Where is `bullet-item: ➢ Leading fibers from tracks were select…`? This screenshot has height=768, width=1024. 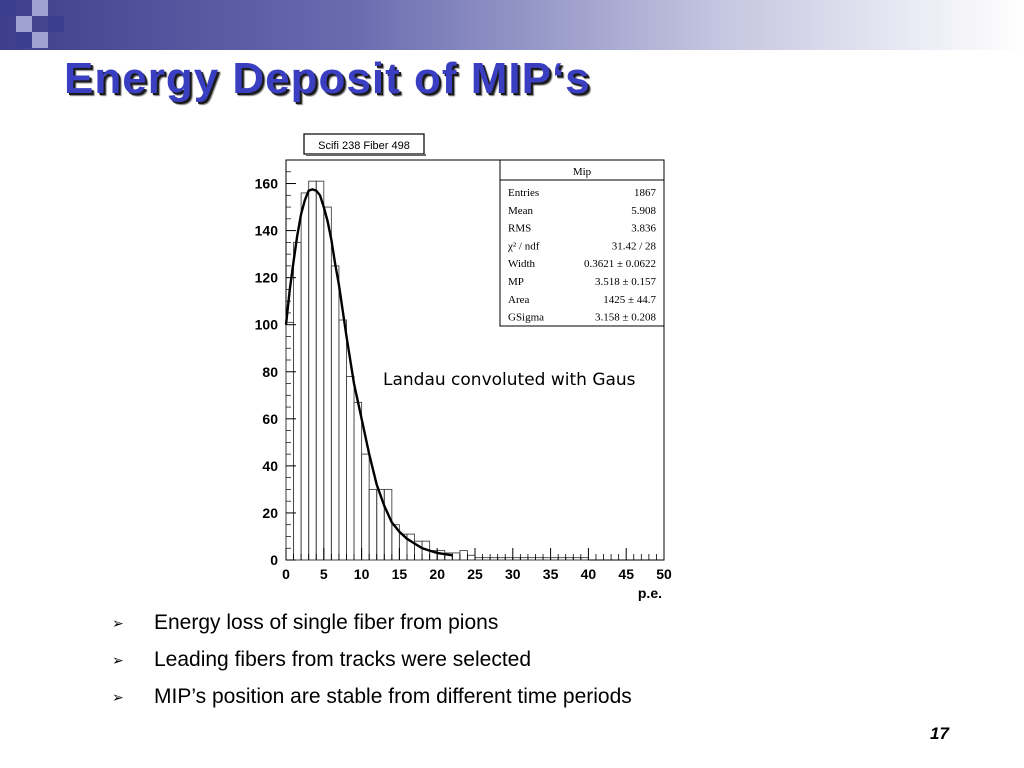 bullet-item: ➢ Leading fibers from tracks were select… is located at coordinates (542, 663).